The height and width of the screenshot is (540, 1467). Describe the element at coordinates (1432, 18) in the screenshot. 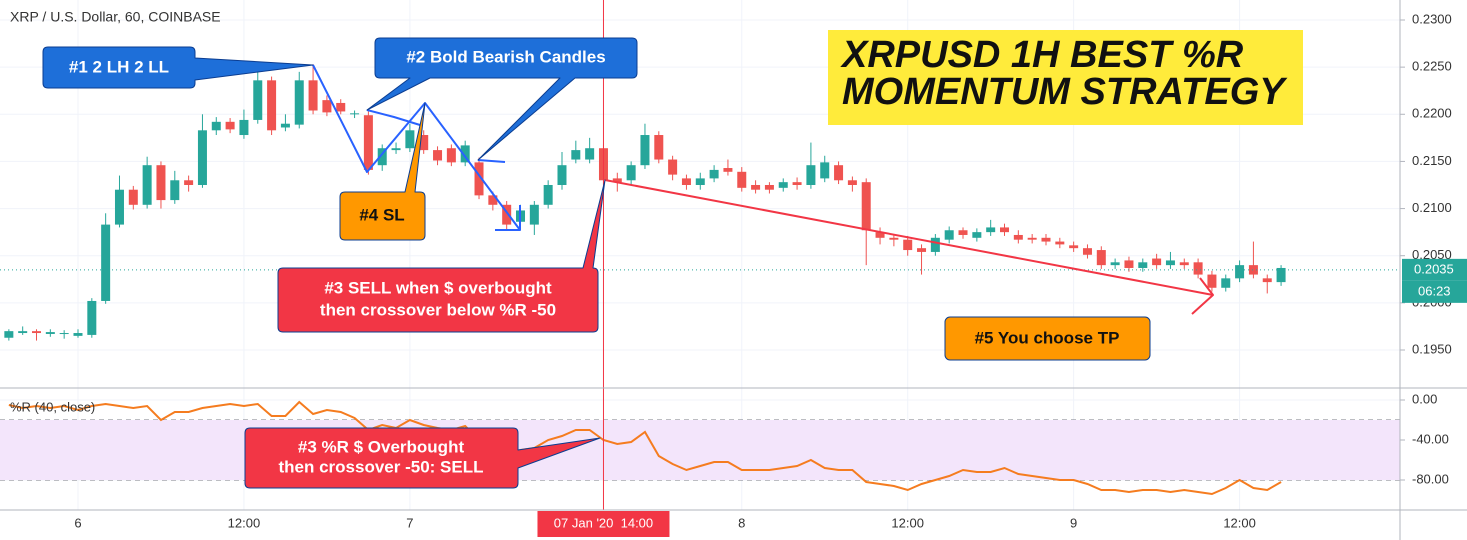

I see `y-tick-label: 0.2300` at that location.